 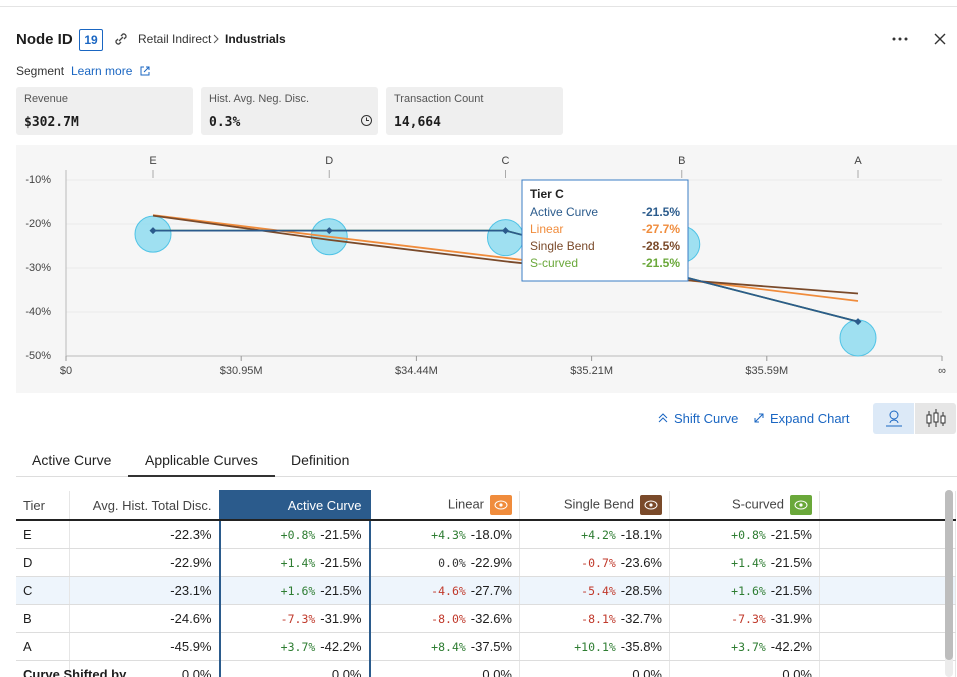 I want to click on column-header, so click(x=887, y=506).